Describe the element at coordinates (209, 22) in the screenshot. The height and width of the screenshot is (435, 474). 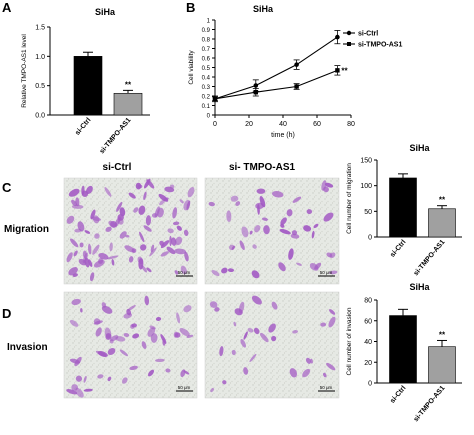
I see `y-tick-label: 1` at that location.